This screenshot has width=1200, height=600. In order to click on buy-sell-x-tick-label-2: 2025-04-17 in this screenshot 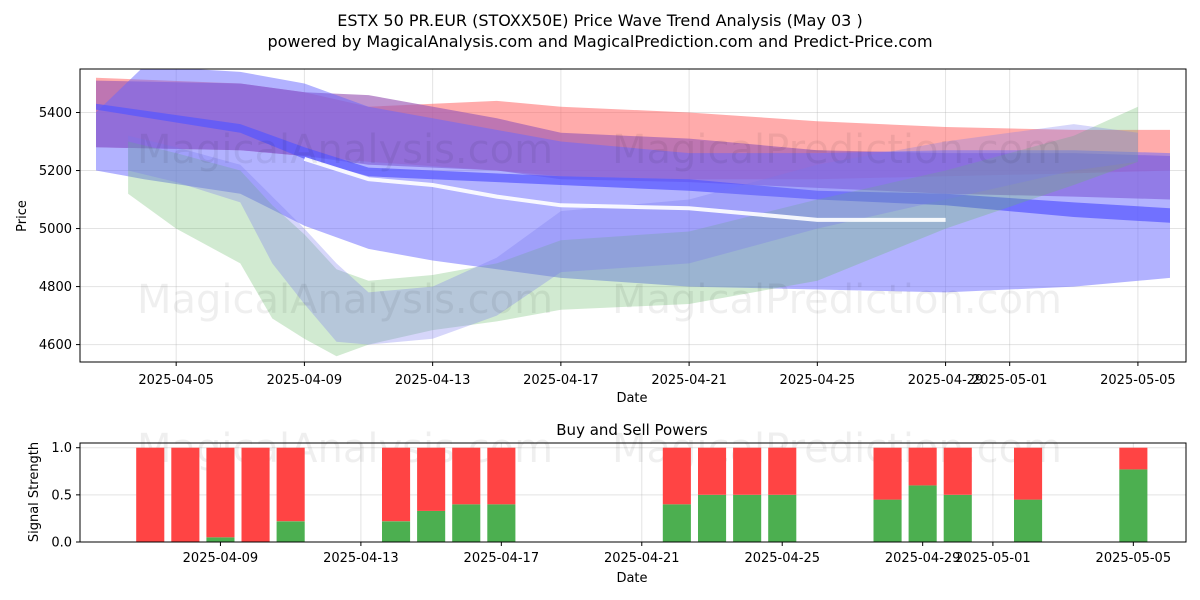, I will do `click(502, 558)`.